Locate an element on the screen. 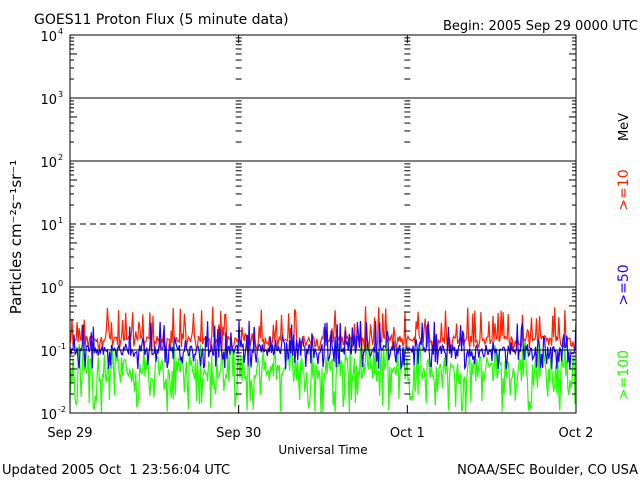 The height and width of the screenshot is (480, 640). x-tick-label: Sep 29 is located at coordinates (69, 433).